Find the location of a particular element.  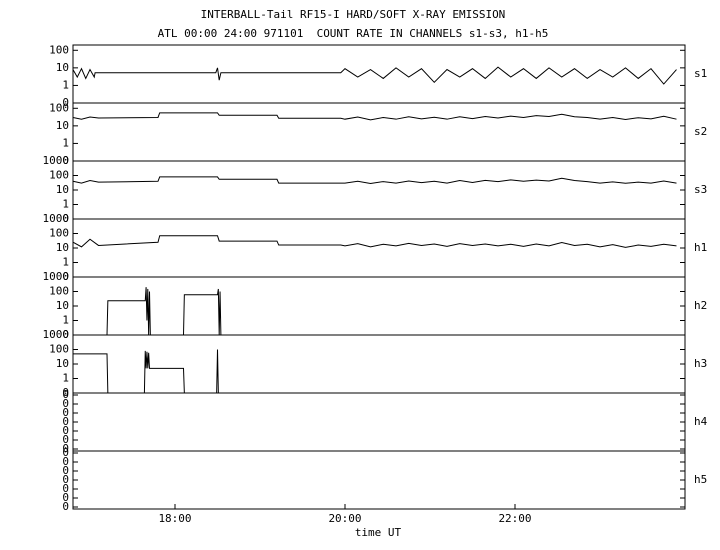

panel-label: s1 is located at coordinates (700, 73).